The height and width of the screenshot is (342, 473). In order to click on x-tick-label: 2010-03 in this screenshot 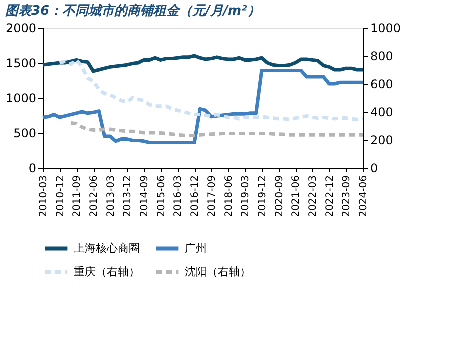, I will do `click(44, 197)`.